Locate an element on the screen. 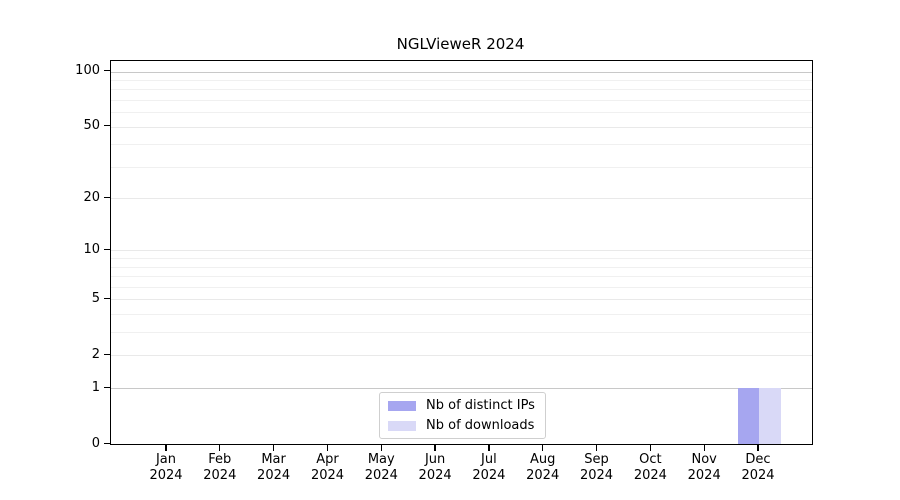 This screenshot has height=500, width=900. legend-item-downloads: Nb of downloads is located at coordinates (461, 425).